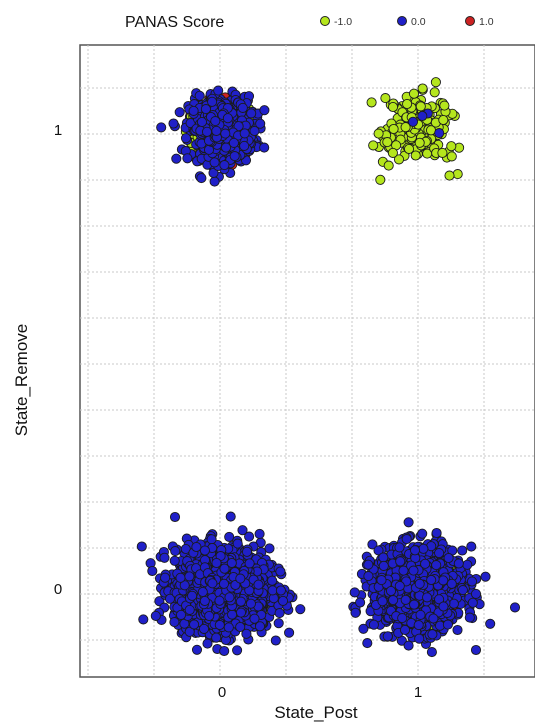  I want to click on x-tick-label: 1, so click(418, 692).